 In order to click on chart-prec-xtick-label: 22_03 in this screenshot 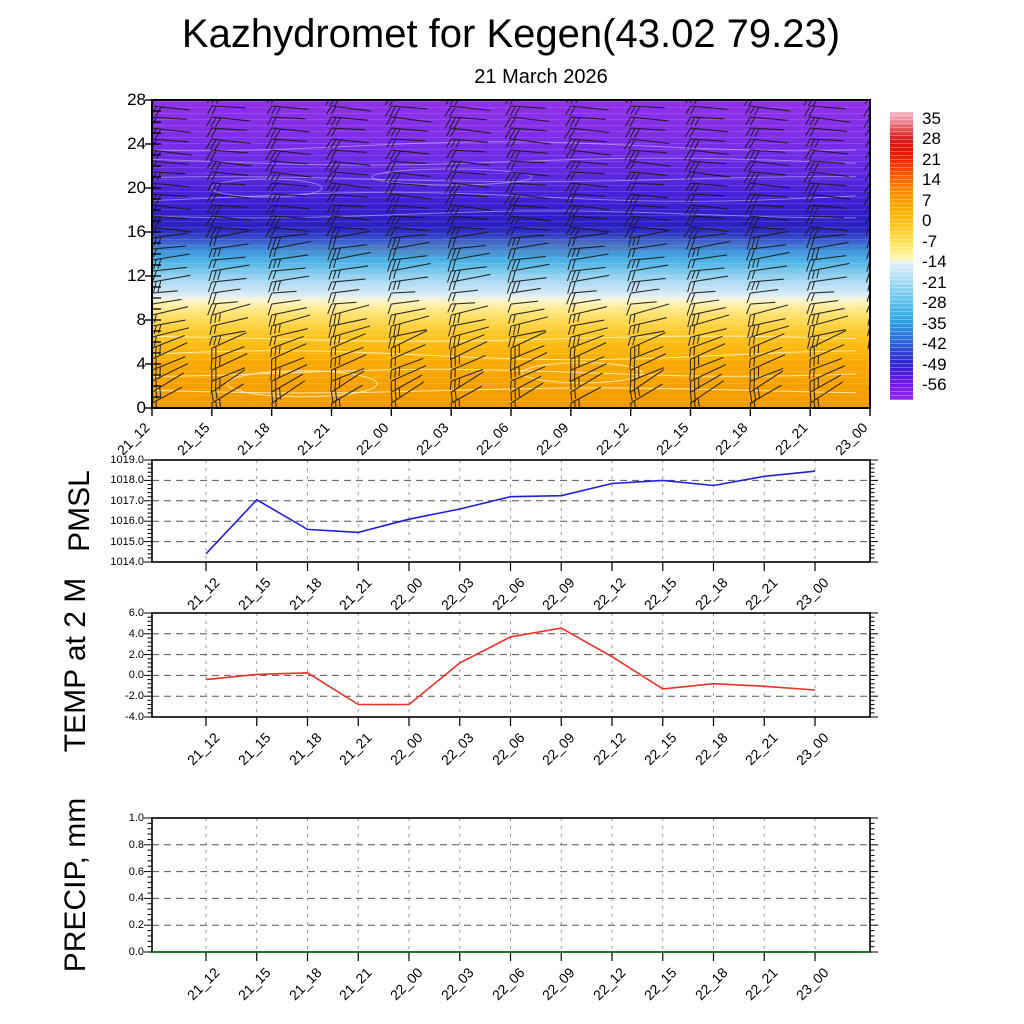, I will do `click(457, 984)`.